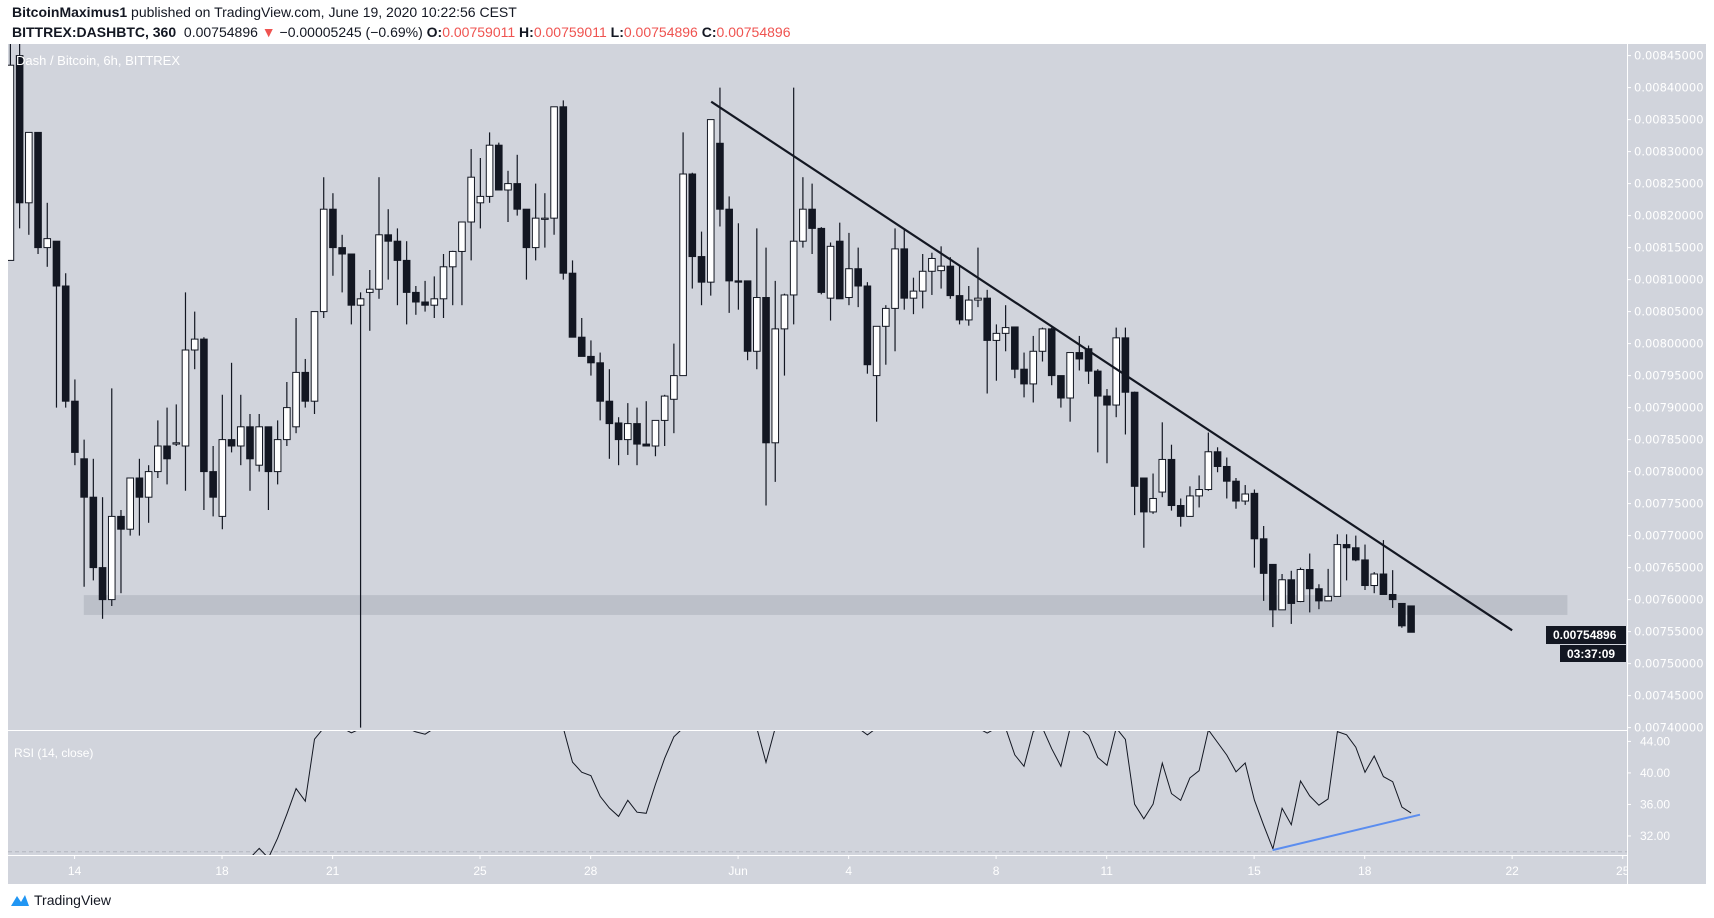 The width and height of the screenshot is (1714, 918). I want to click on price-tick-label: 0.00825000, so click(1669, 184).